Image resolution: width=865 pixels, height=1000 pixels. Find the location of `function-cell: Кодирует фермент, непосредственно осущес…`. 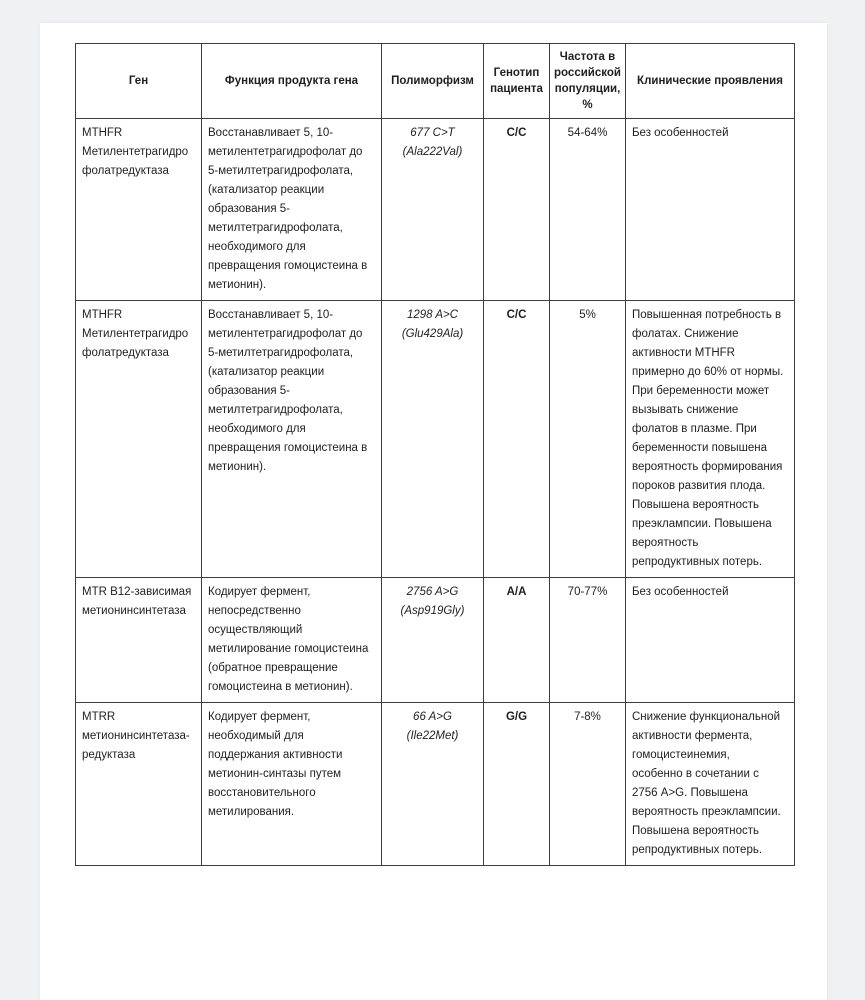

function-cell: Кодирует фермент, непосредственно осущес… is located at coordinates (291, 640).